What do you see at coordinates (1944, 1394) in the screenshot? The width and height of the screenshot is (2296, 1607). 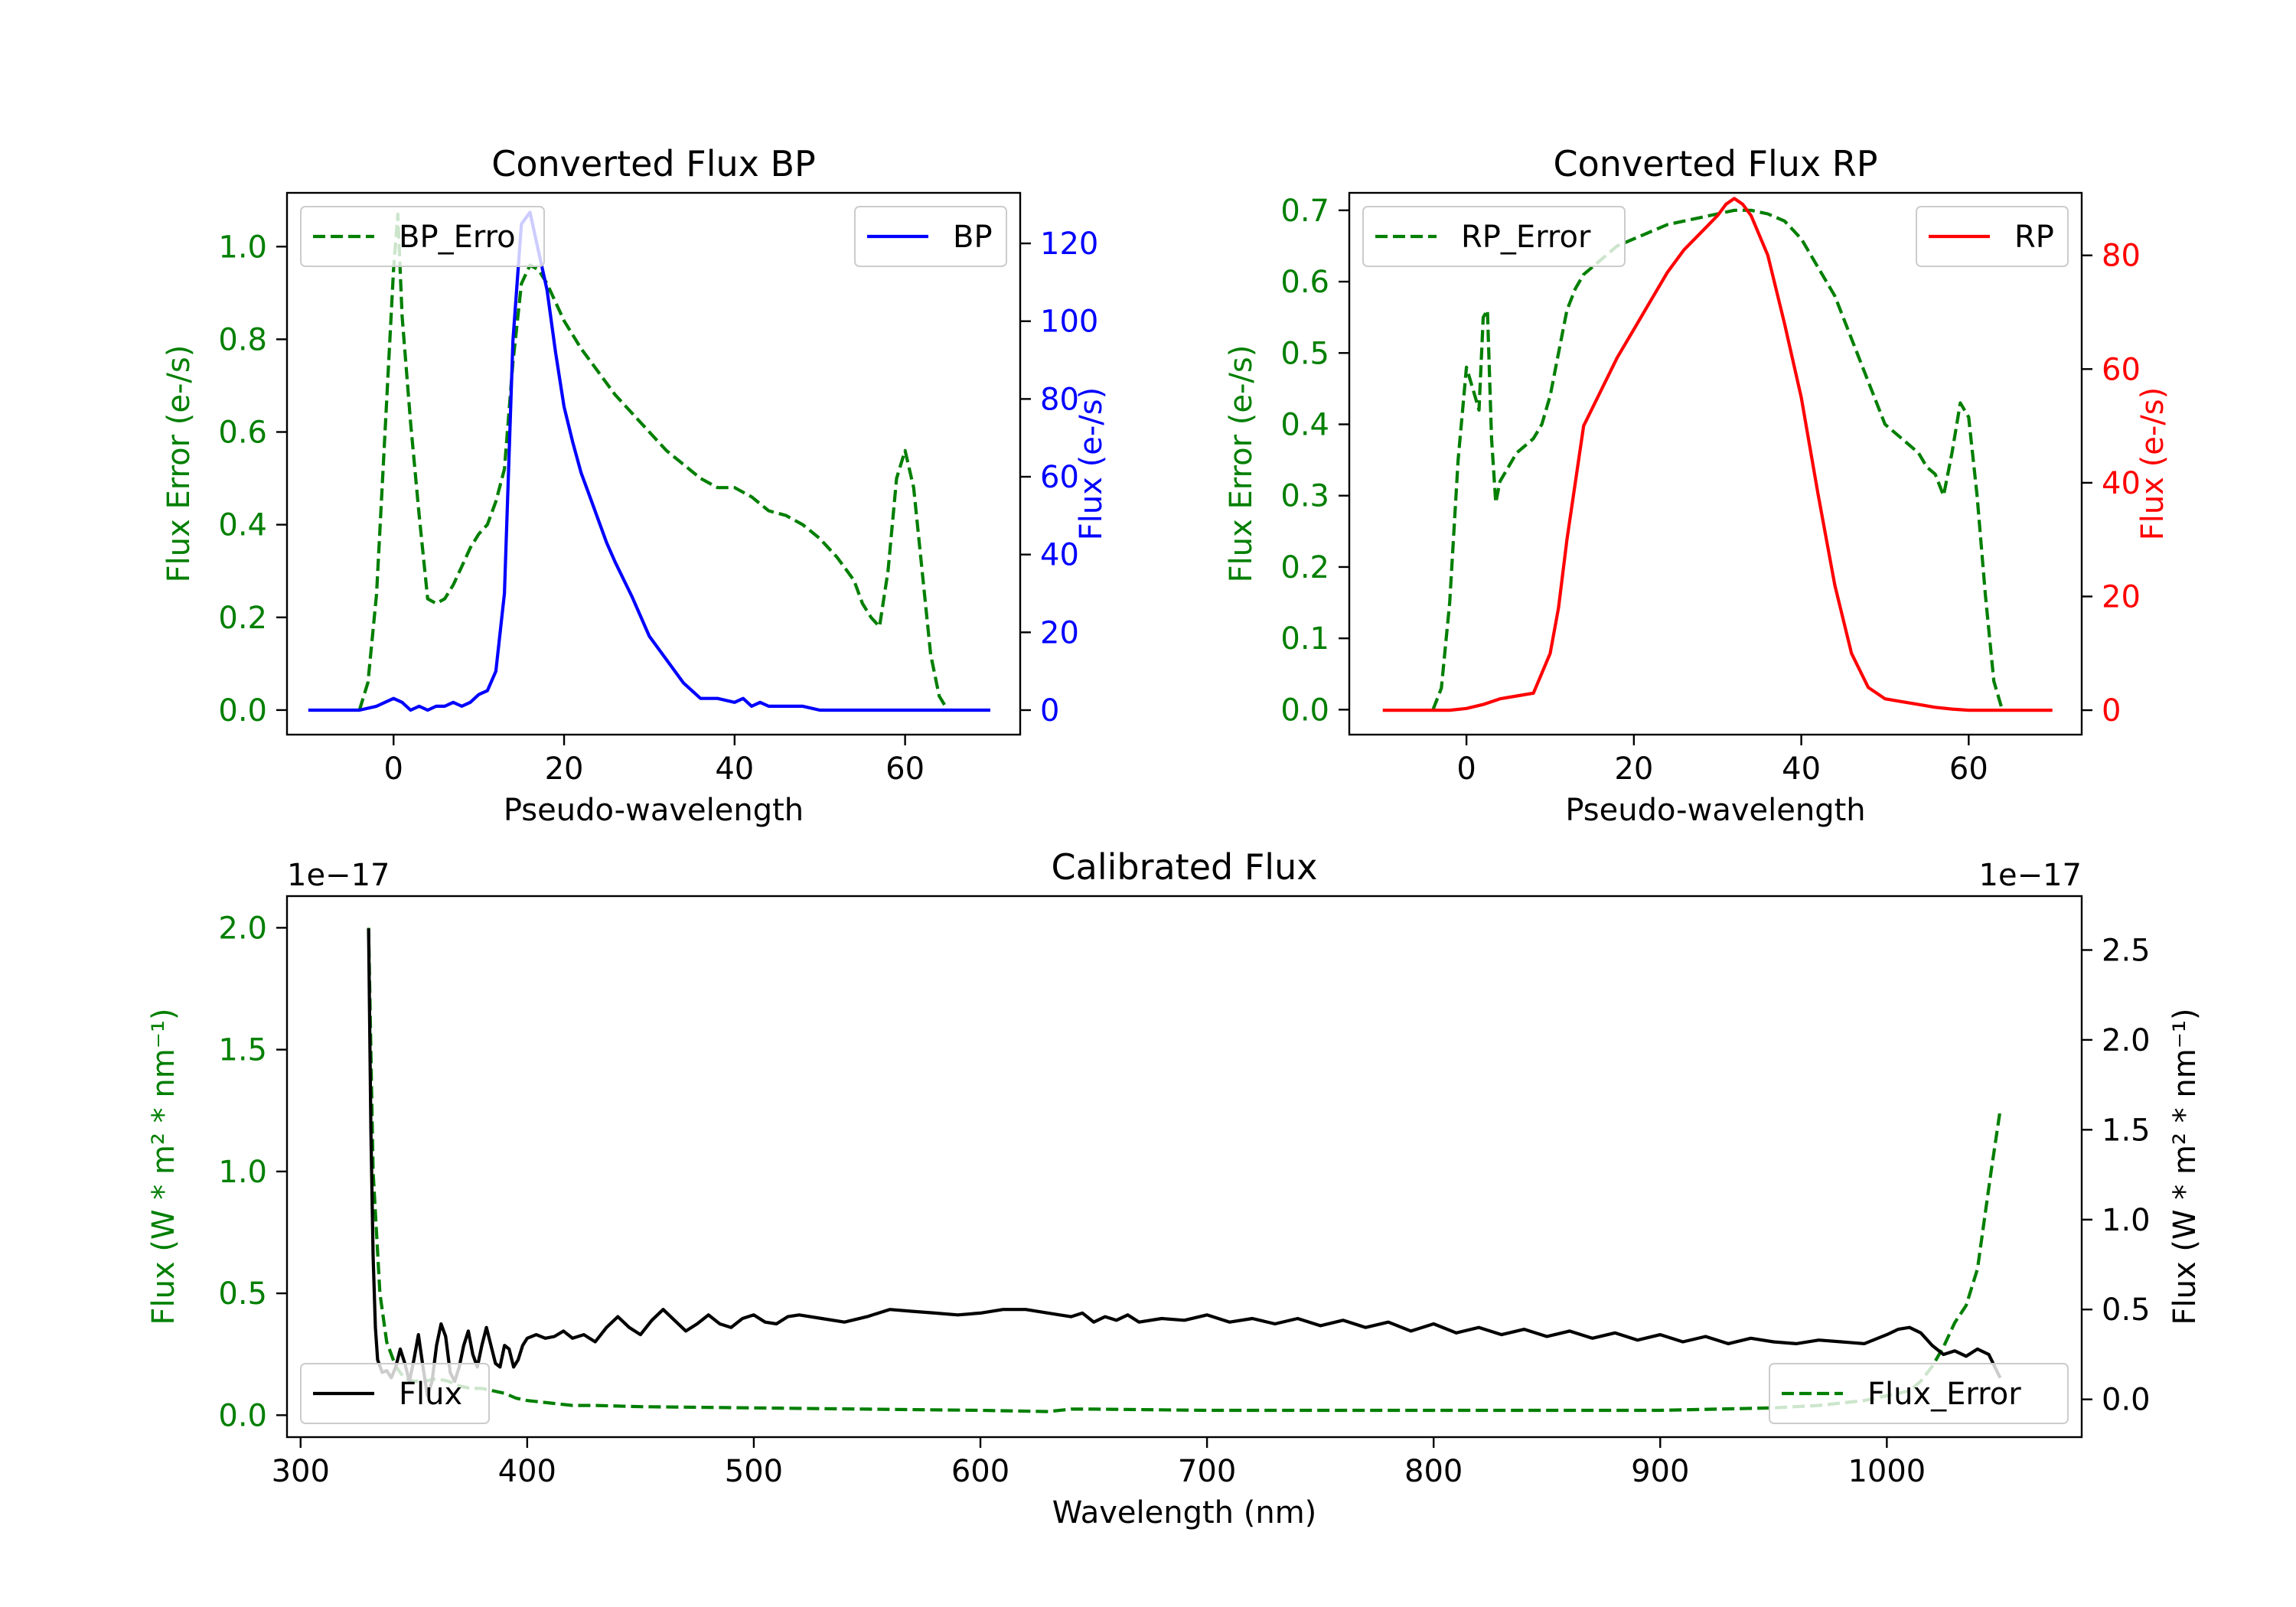 I see `legend-label: Flux_Error` at bounding box center [1944, 1394].